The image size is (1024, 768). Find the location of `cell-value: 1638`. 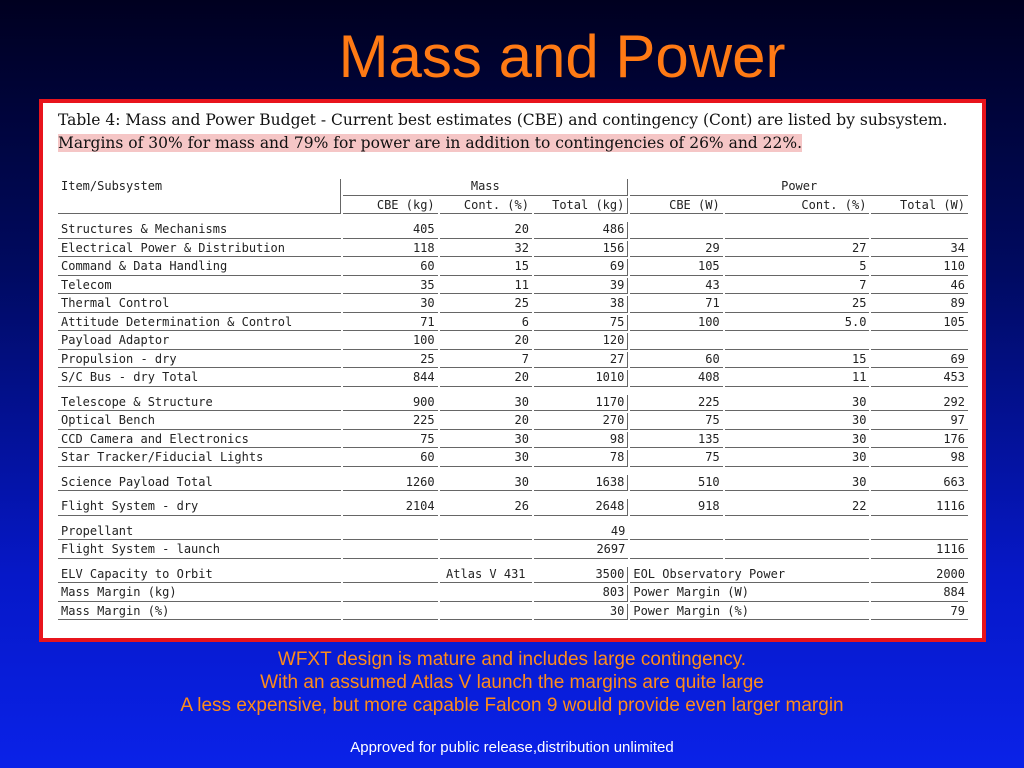

cell-value: 1638 is located at coordinates (581, 482).